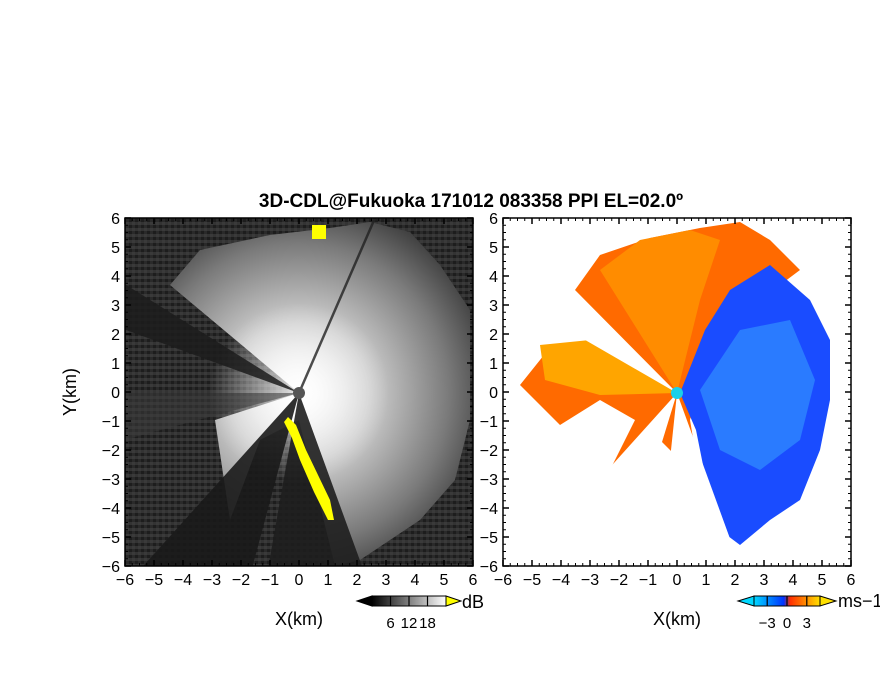  What do you see at coordinates (411, 614) in the screenshot?
I see `colorbar-ticks: 6 12 18` at bounding box center [411, 614].